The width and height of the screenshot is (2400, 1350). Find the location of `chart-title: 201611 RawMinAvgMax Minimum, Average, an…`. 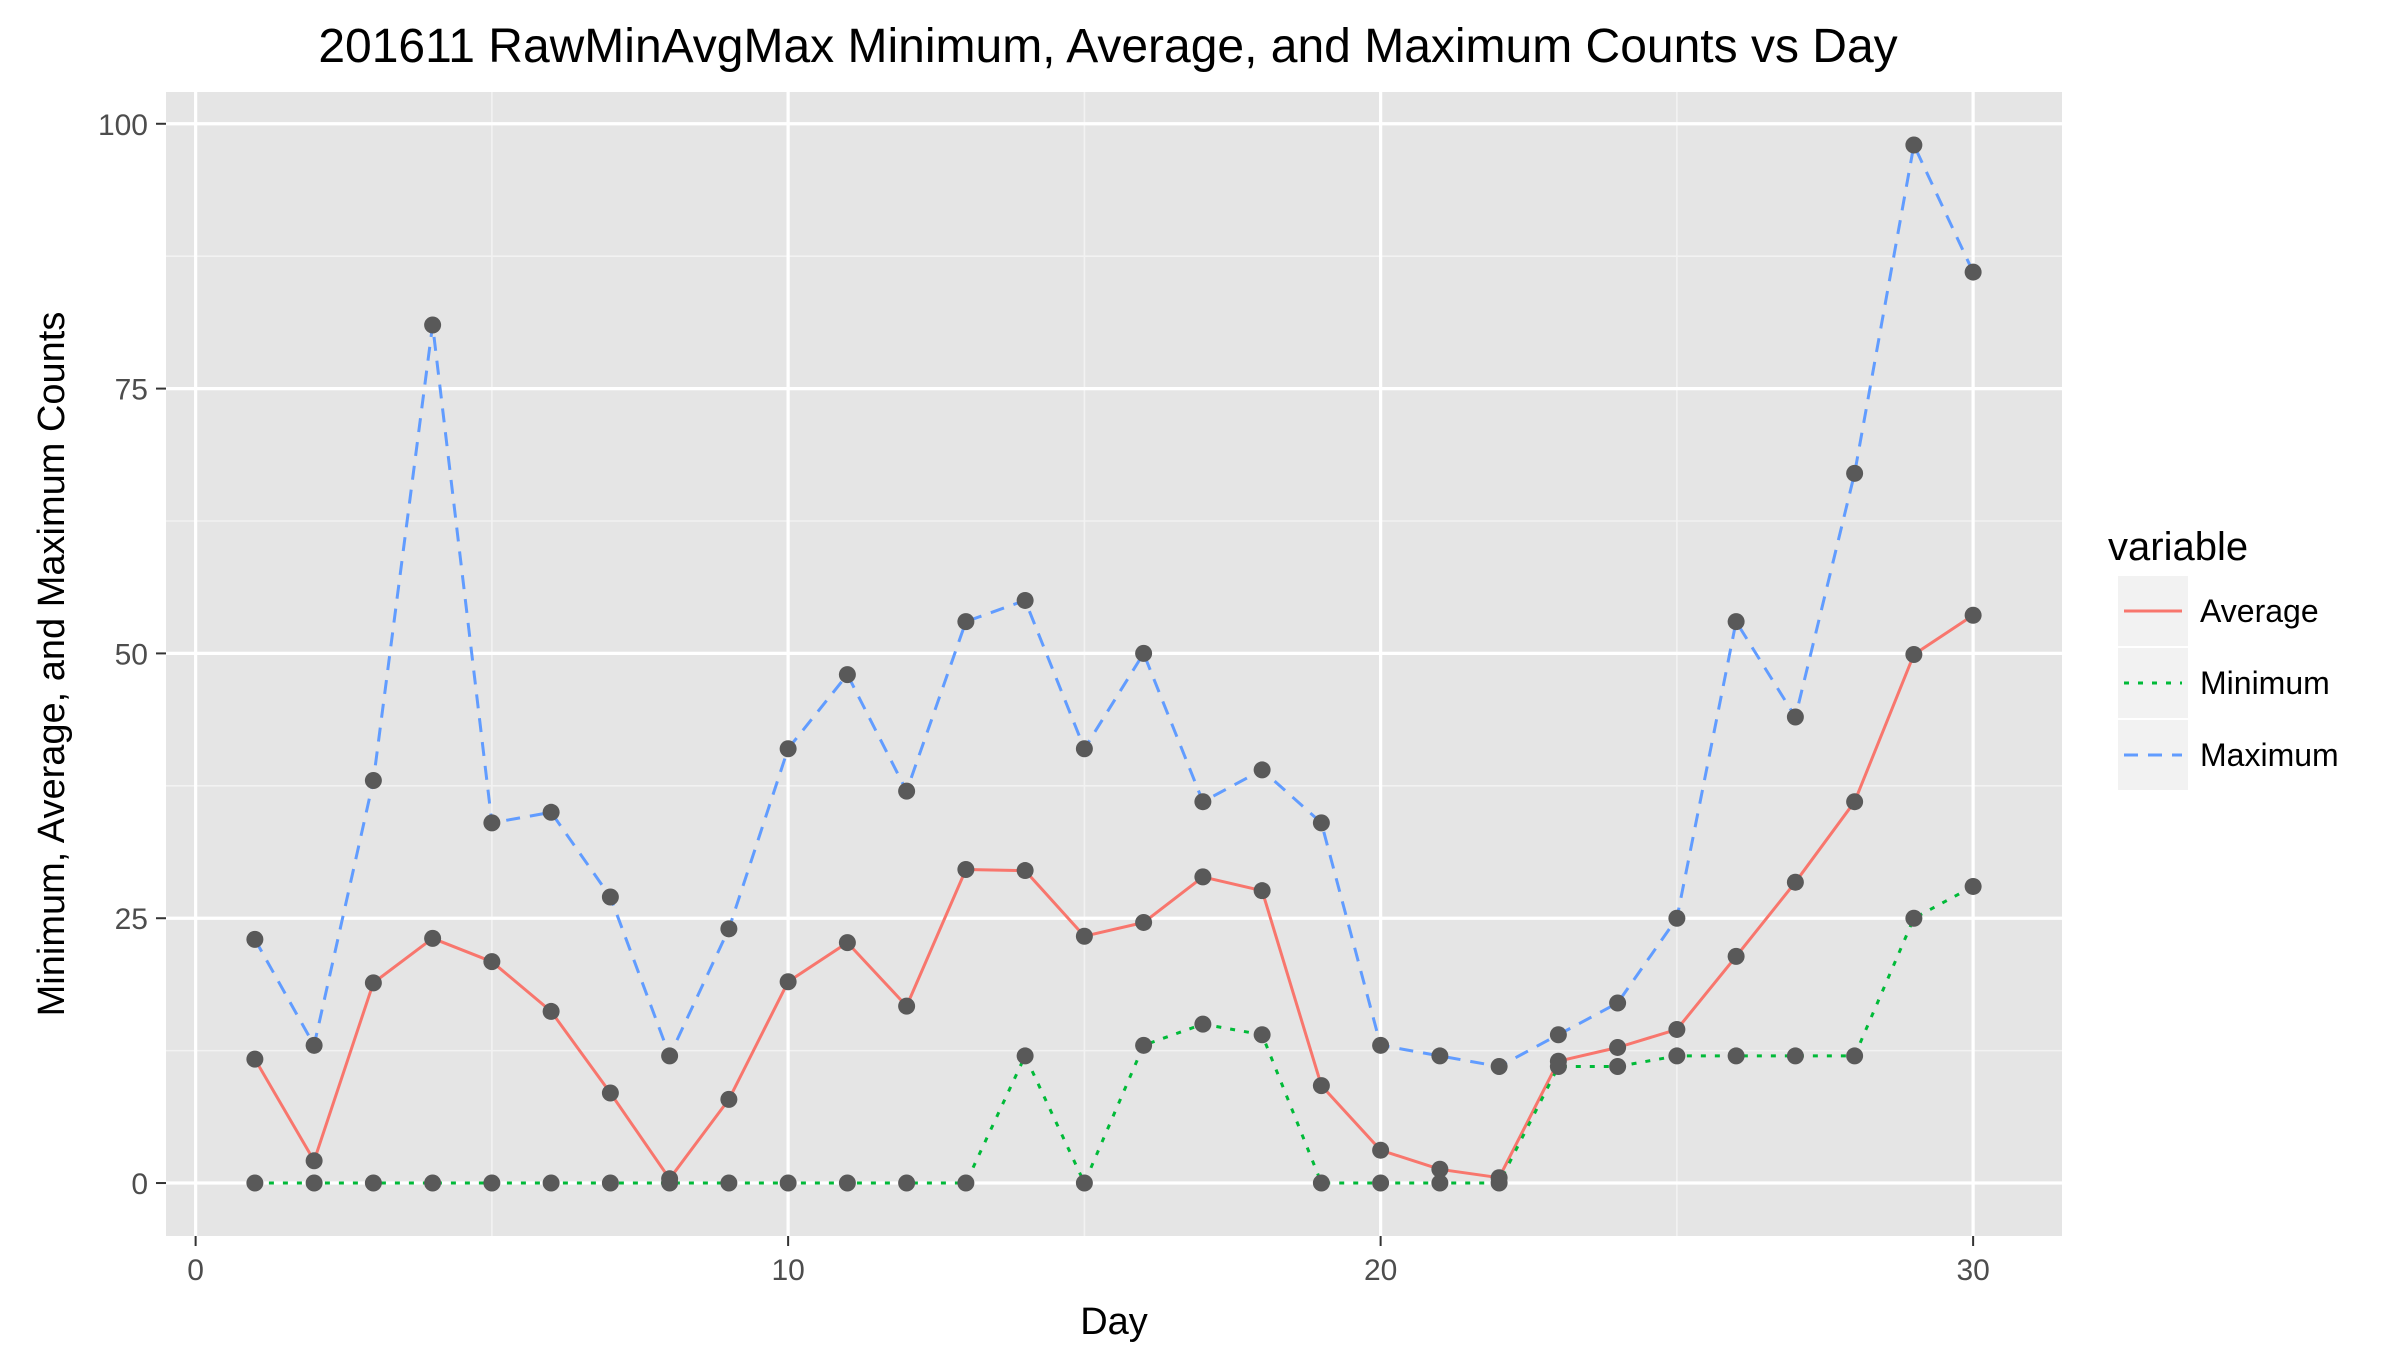

chart-title: 201611 RawMinAvgMax Minimum, Average, an… is located at coordinates (1107, 46).